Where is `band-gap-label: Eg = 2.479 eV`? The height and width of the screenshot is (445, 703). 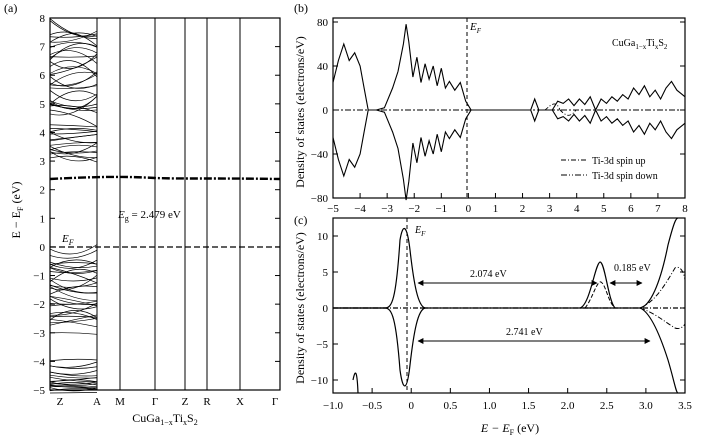
band-gap-label: Eg = 2.479 eV is located at coordinates (149, 216).